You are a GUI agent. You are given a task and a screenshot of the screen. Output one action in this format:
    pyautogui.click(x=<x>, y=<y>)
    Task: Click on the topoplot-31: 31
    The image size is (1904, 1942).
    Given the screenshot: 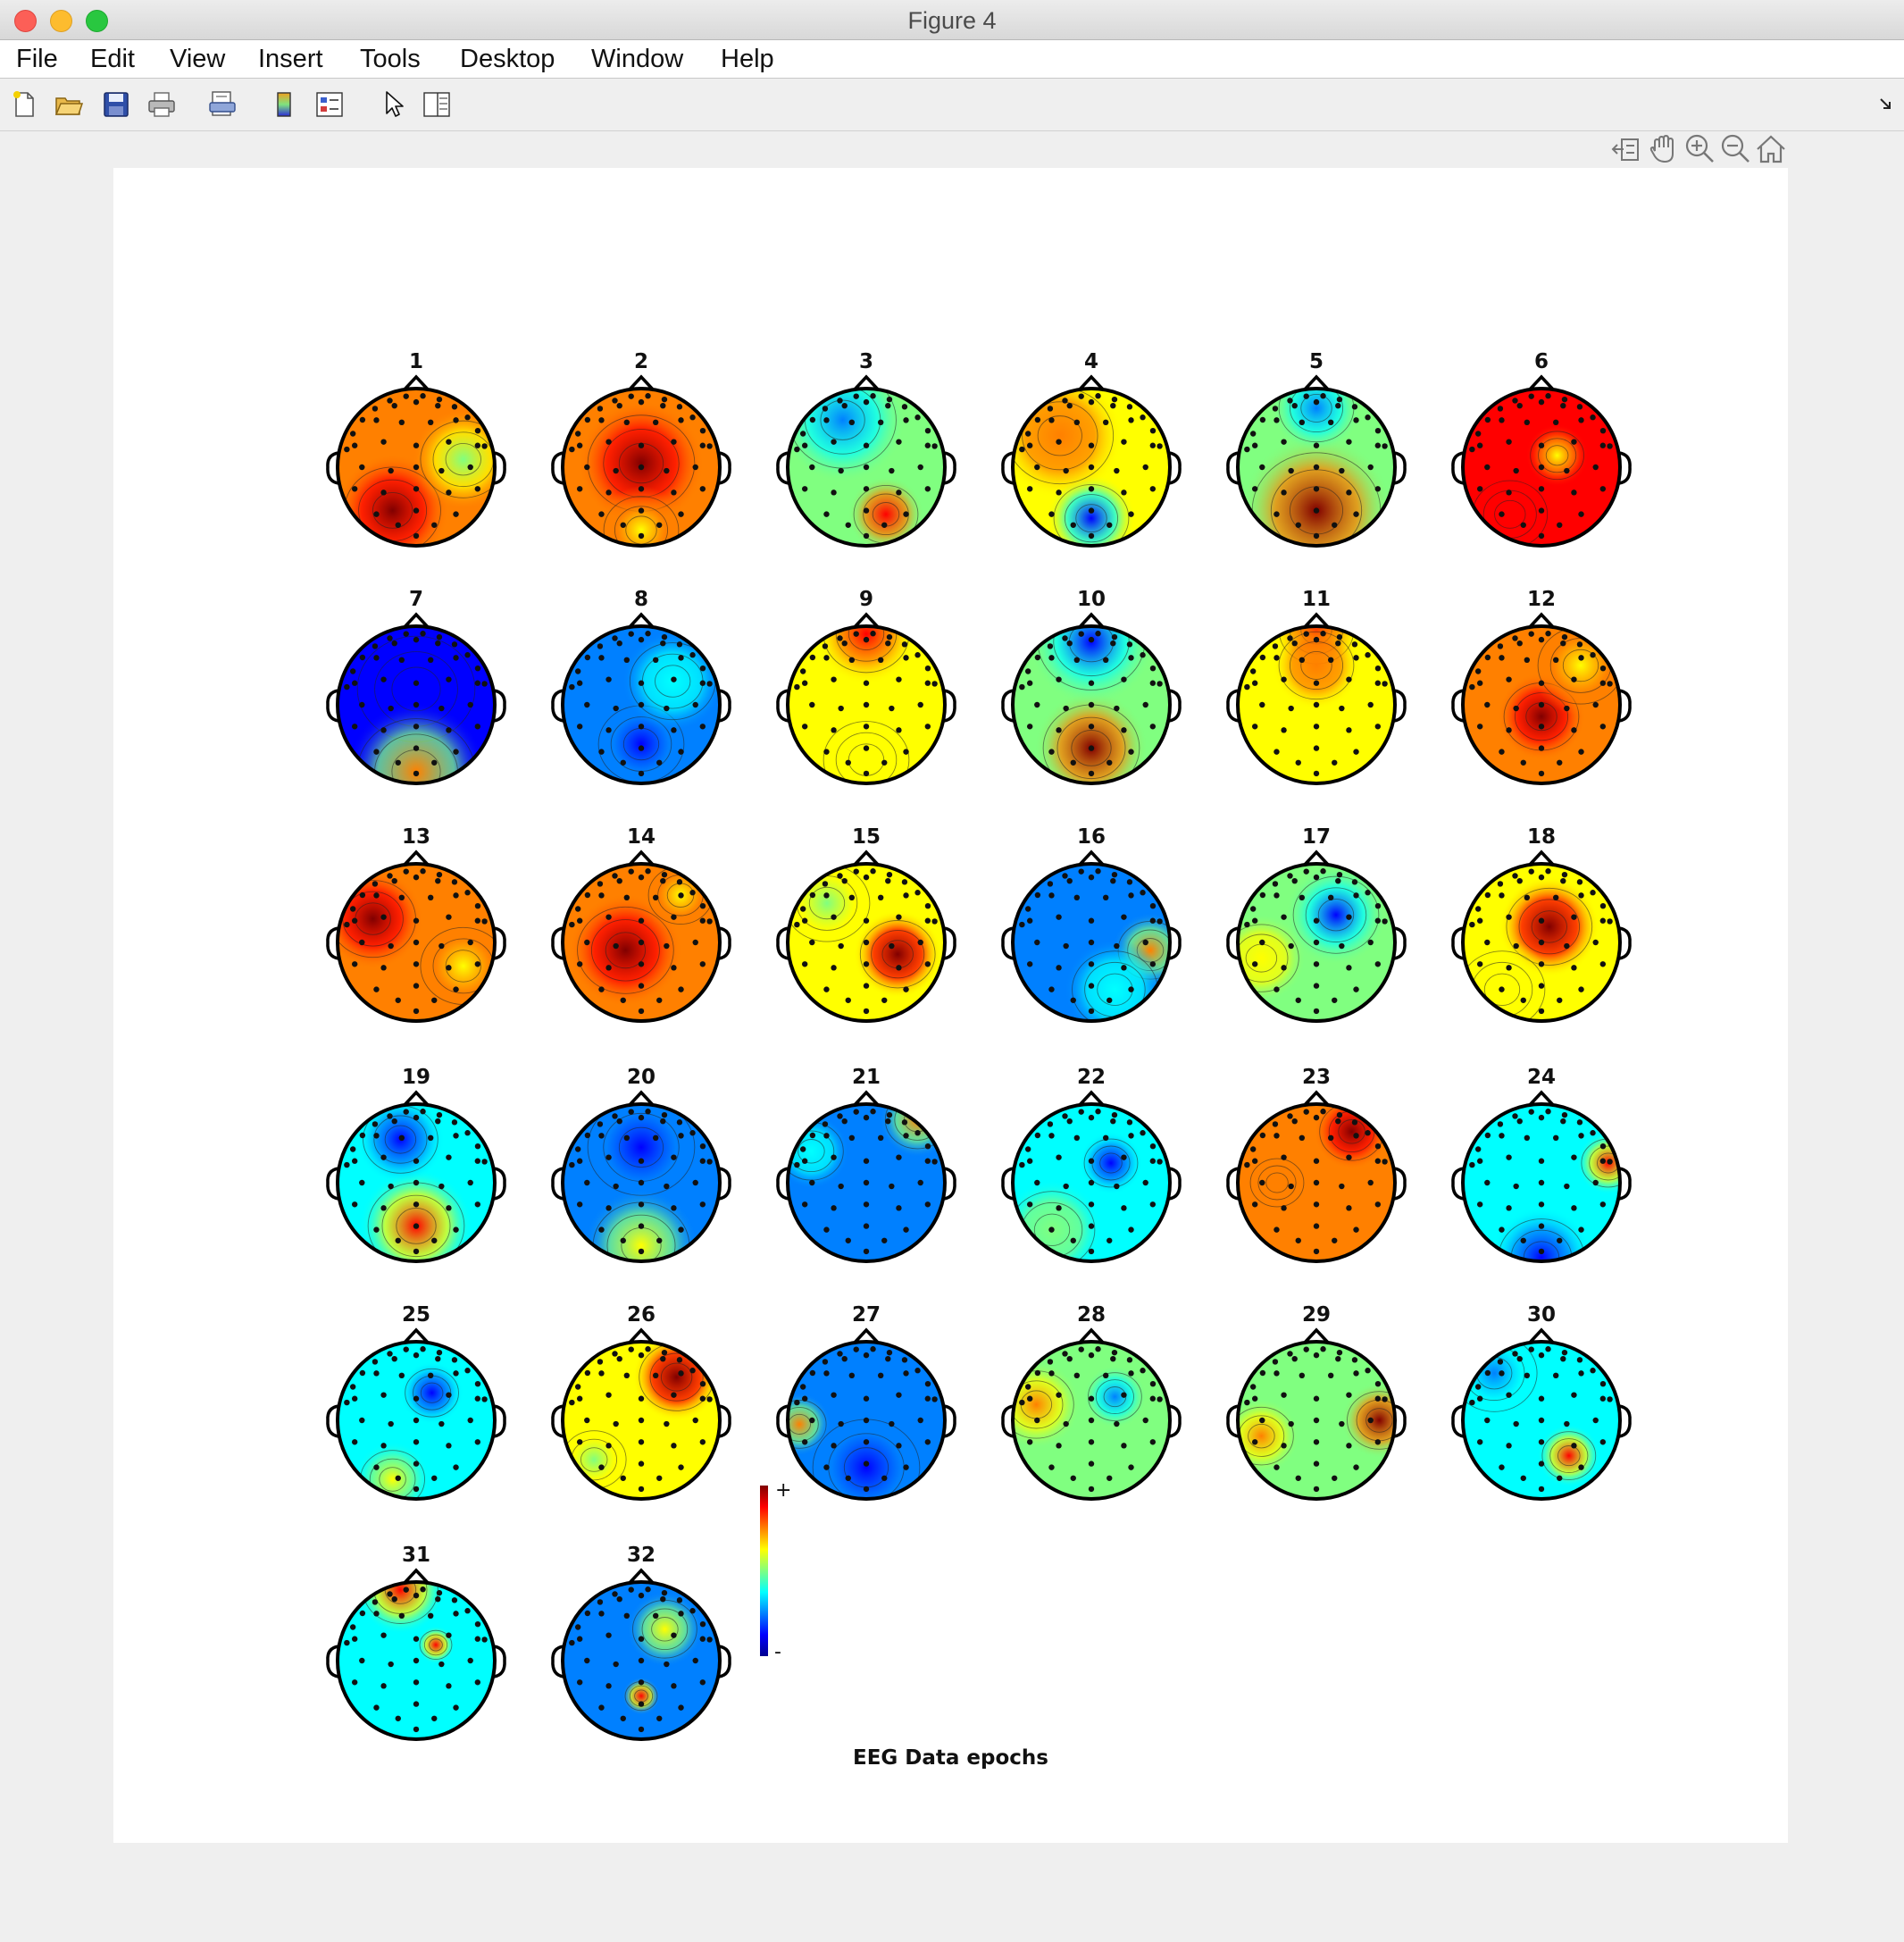 What is the action you would take?
    pyautogui.click(x=416, y=1642)
    